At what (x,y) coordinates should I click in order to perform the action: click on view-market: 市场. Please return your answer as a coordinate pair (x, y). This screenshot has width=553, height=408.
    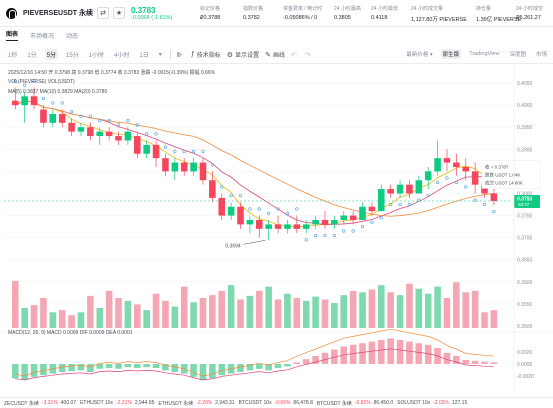
    Looking at the image, I should click on (541, 55).